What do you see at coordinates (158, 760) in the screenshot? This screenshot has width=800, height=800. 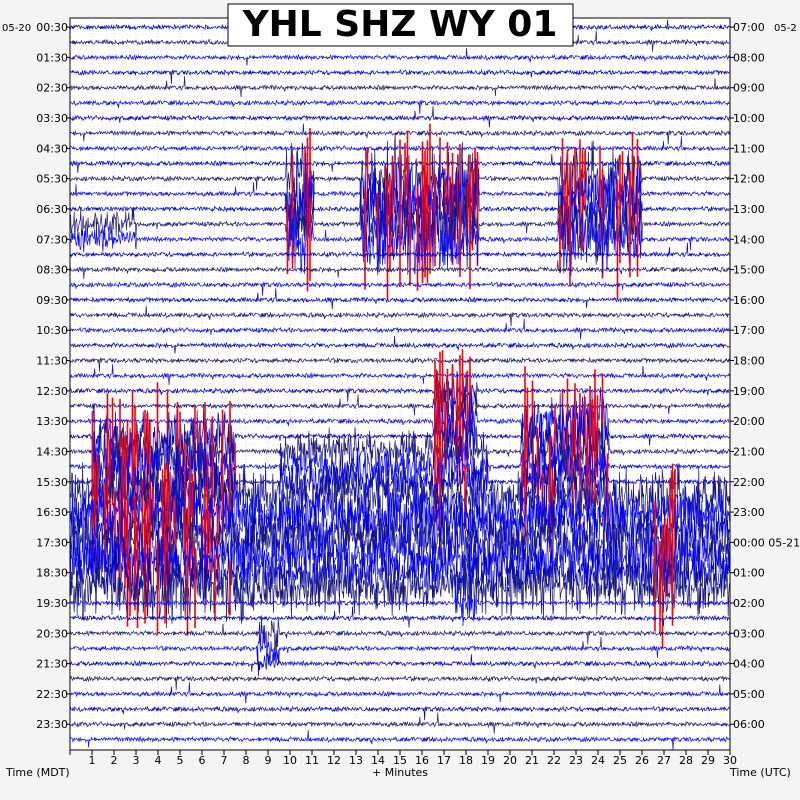 I see `x-tick-label: 4` at bounding box center [158, 760].